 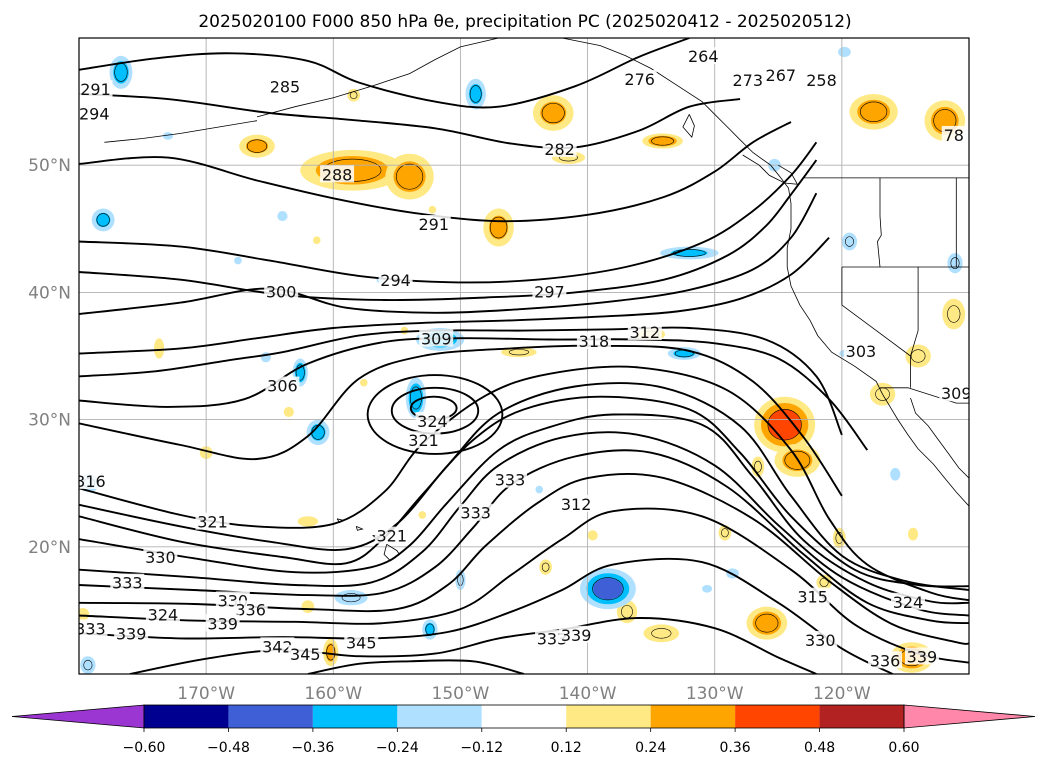 I want to click on contour-label: 306, so click(x=282, y=386).